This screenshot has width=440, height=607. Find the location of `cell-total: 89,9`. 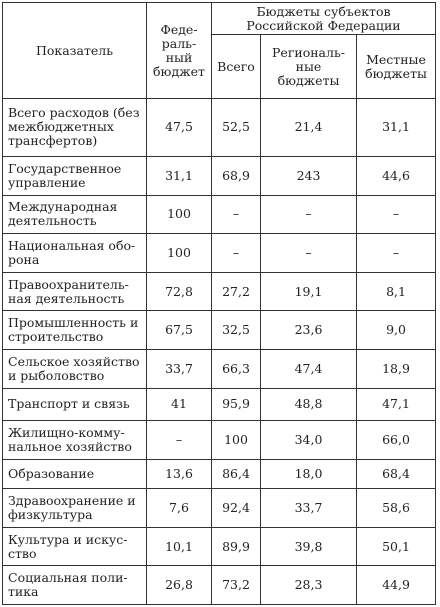

cell-total: 89,9 is located at coordinates (236, 546).